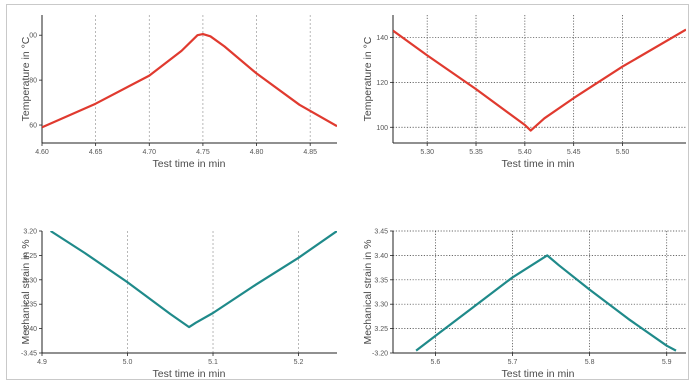 This screenshot has width=695, height=385. What do you see at coordinates (33, 126) in the screenshot?
I see `y-tick-label: 60` at bounding box center [33, 126].